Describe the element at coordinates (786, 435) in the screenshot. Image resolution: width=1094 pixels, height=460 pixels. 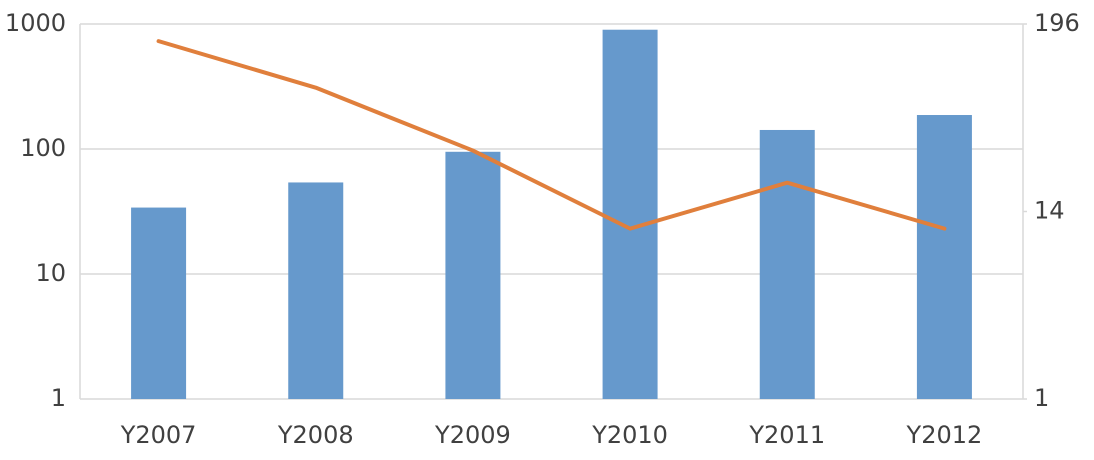
I see `x-tick-label: Y2011` at that location.